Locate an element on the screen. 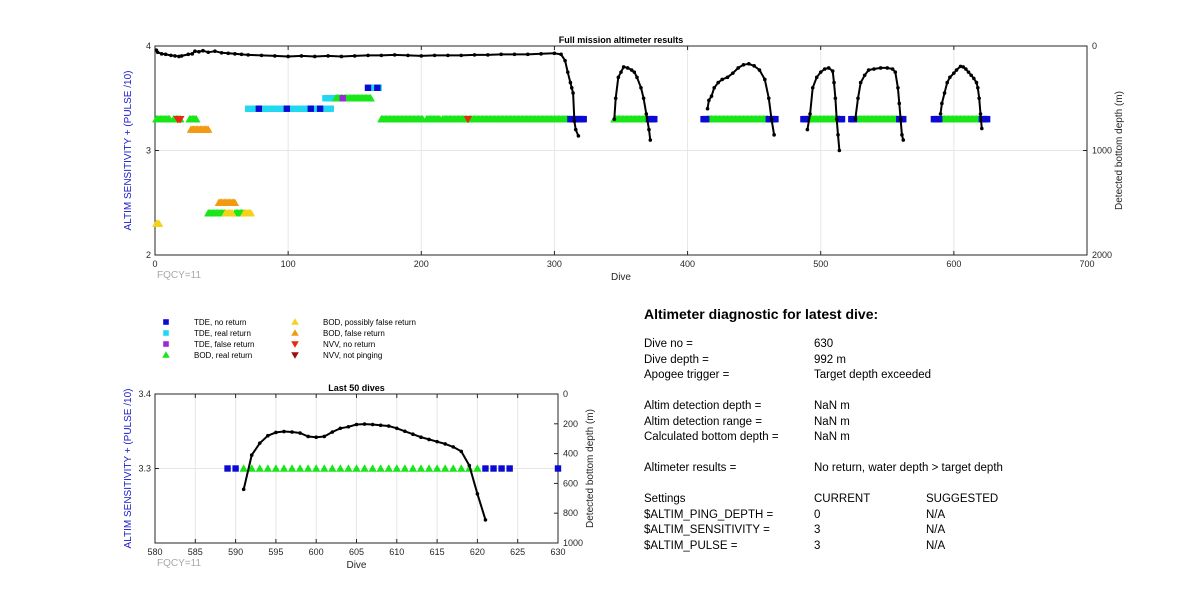 Image resolution: width=1200 pixels, height=611 pixels. x-tick-label: 615 is located at coordinates (437, 552).